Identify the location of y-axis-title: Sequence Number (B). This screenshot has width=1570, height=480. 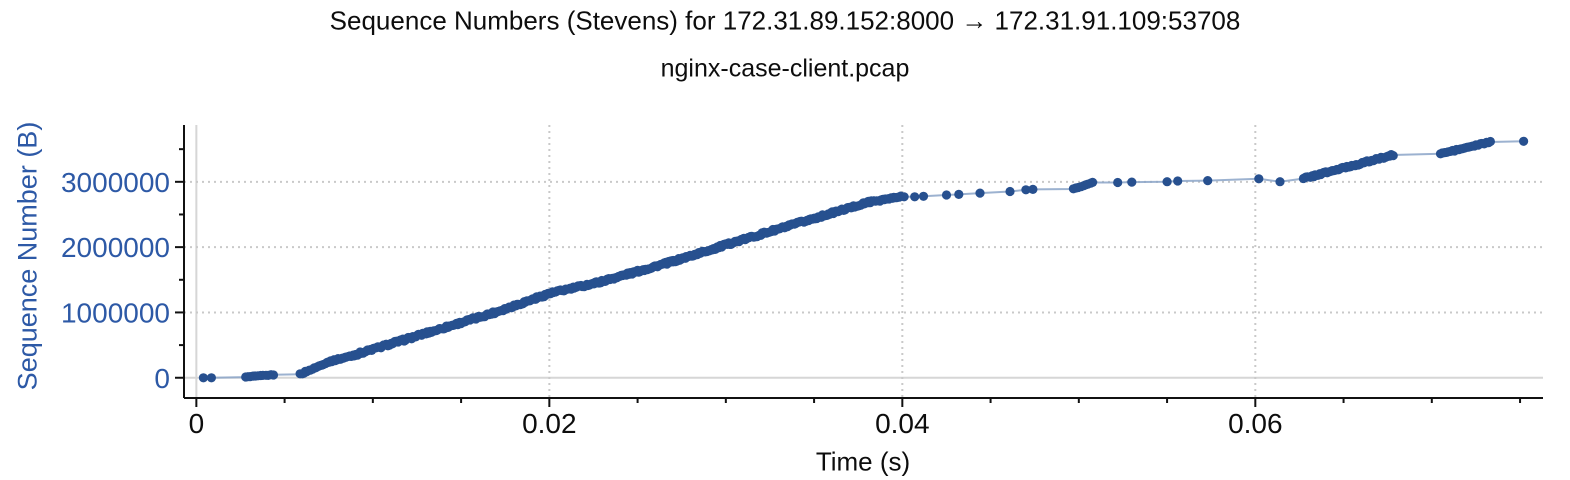
(27, 256).